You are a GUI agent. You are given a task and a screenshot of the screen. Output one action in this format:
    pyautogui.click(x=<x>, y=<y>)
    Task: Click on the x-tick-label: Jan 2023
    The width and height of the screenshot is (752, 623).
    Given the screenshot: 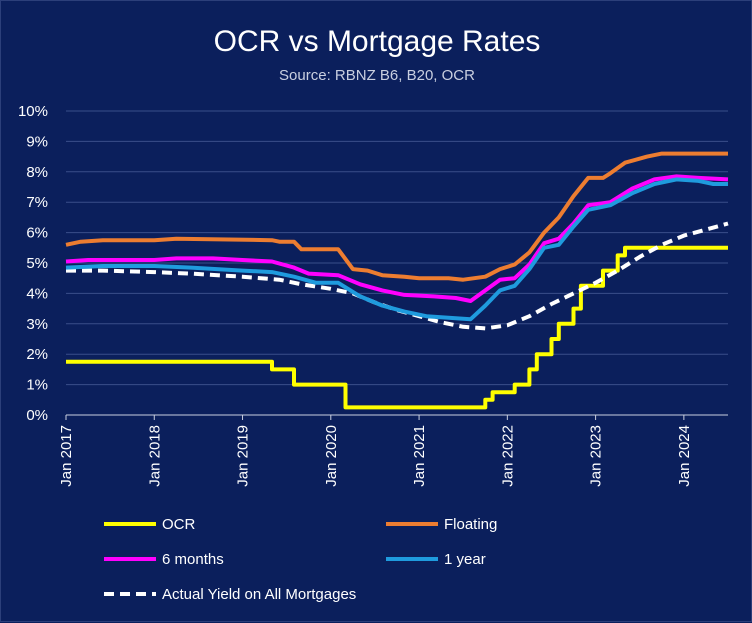 What is the action you would take?
    pyautogui.click(x=596, y=456)
    